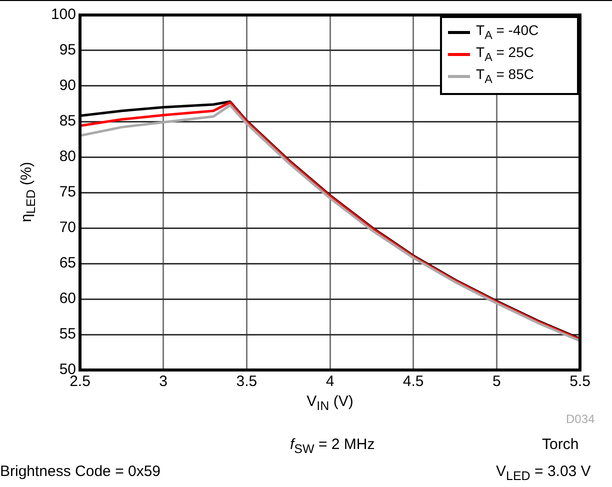 This screenshot has height=487, width=612. Describe the element at coordinates (543, 473) in the screenshot. I see `text: V$_{LED}$ = 3.03 V` at that location.